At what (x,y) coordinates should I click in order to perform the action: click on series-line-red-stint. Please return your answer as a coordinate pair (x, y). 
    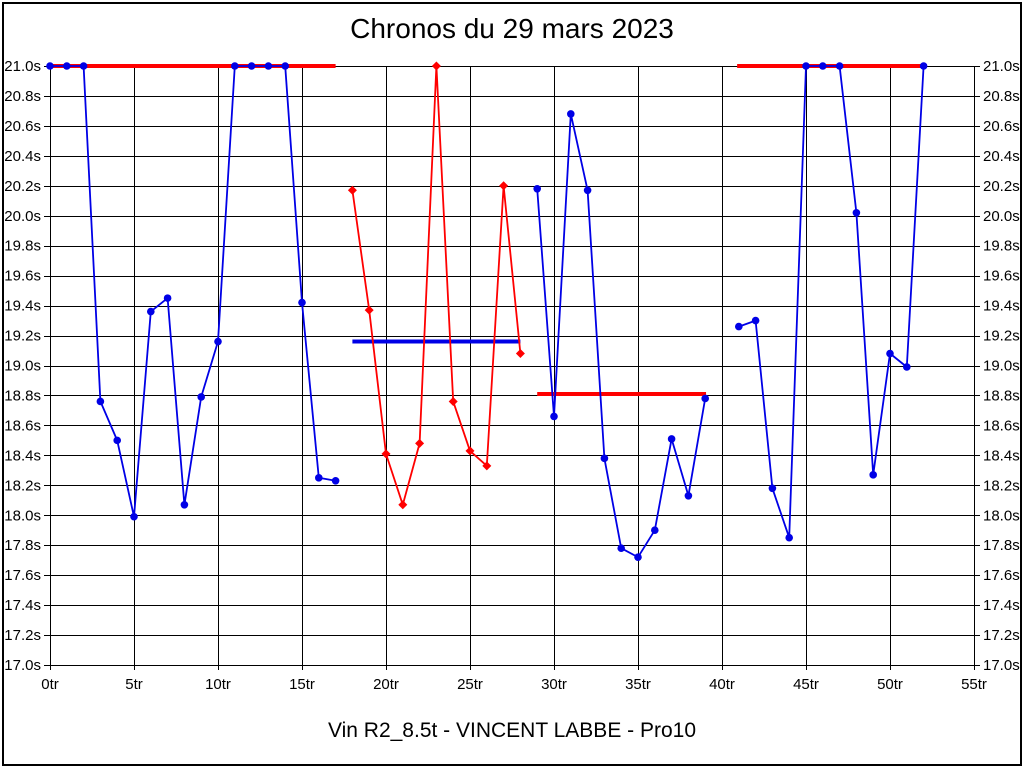
    Looking at the image, I should click on (436, 285).